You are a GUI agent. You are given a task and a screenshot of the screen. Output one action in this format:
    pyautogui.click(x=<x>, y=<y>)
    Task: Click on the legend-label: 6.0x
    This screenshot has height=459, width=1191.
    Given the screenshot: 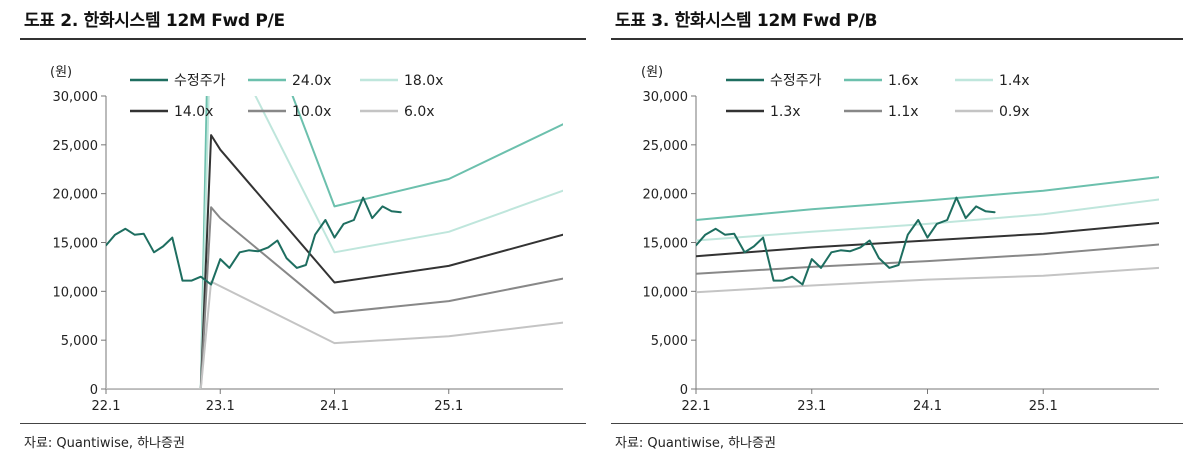 What is the action you would take?
    pyautogui.click(x=419, y=112)
    